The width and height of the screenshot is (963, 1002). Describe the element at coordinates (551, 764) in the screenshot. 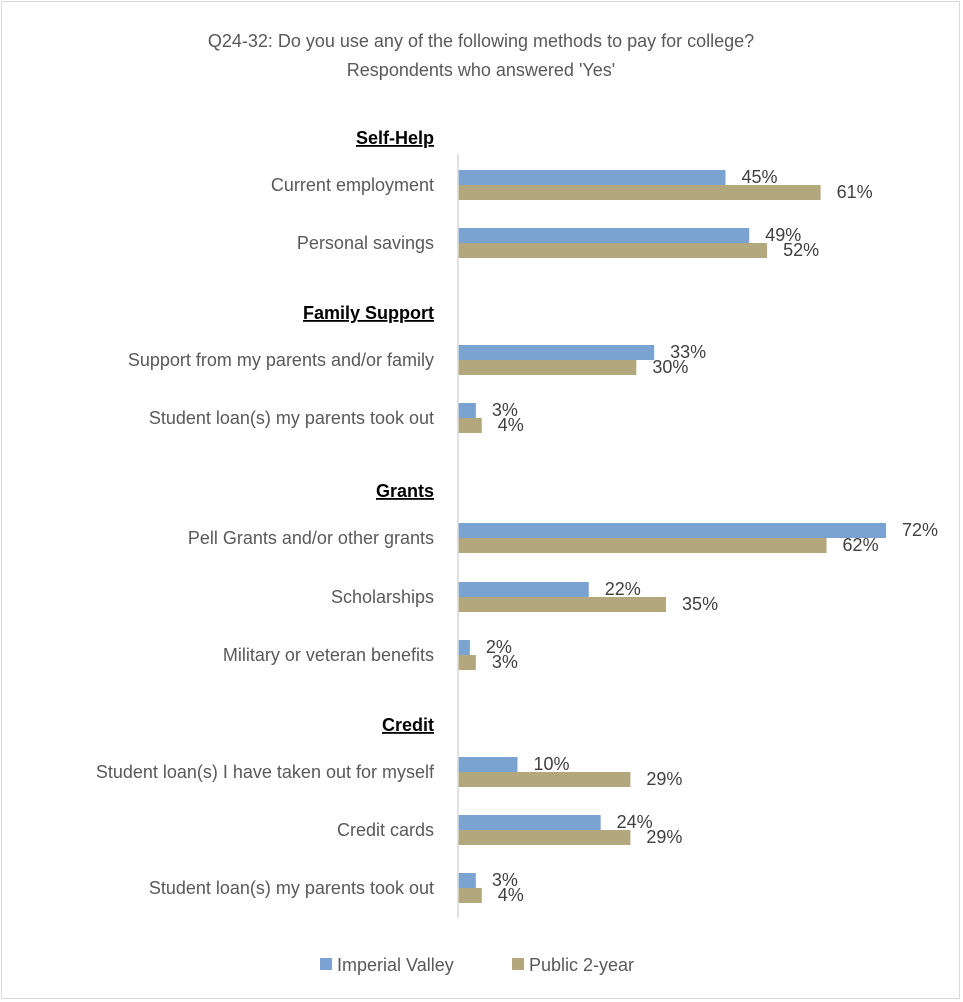

I see `data-label: 10%` at that location.